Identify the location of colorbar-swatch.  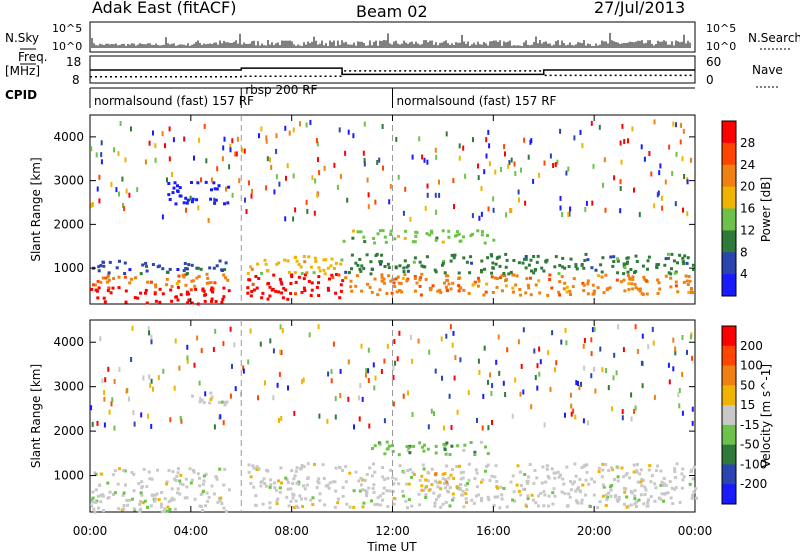
(729, 494).